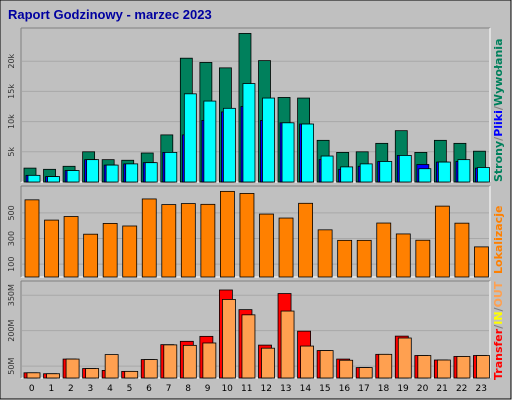 The image size is (512, 400). What do you see at coordinates (11, 212) in the screenshot?
I see `y-tick-label: 500` at bounding box center [11, 212].